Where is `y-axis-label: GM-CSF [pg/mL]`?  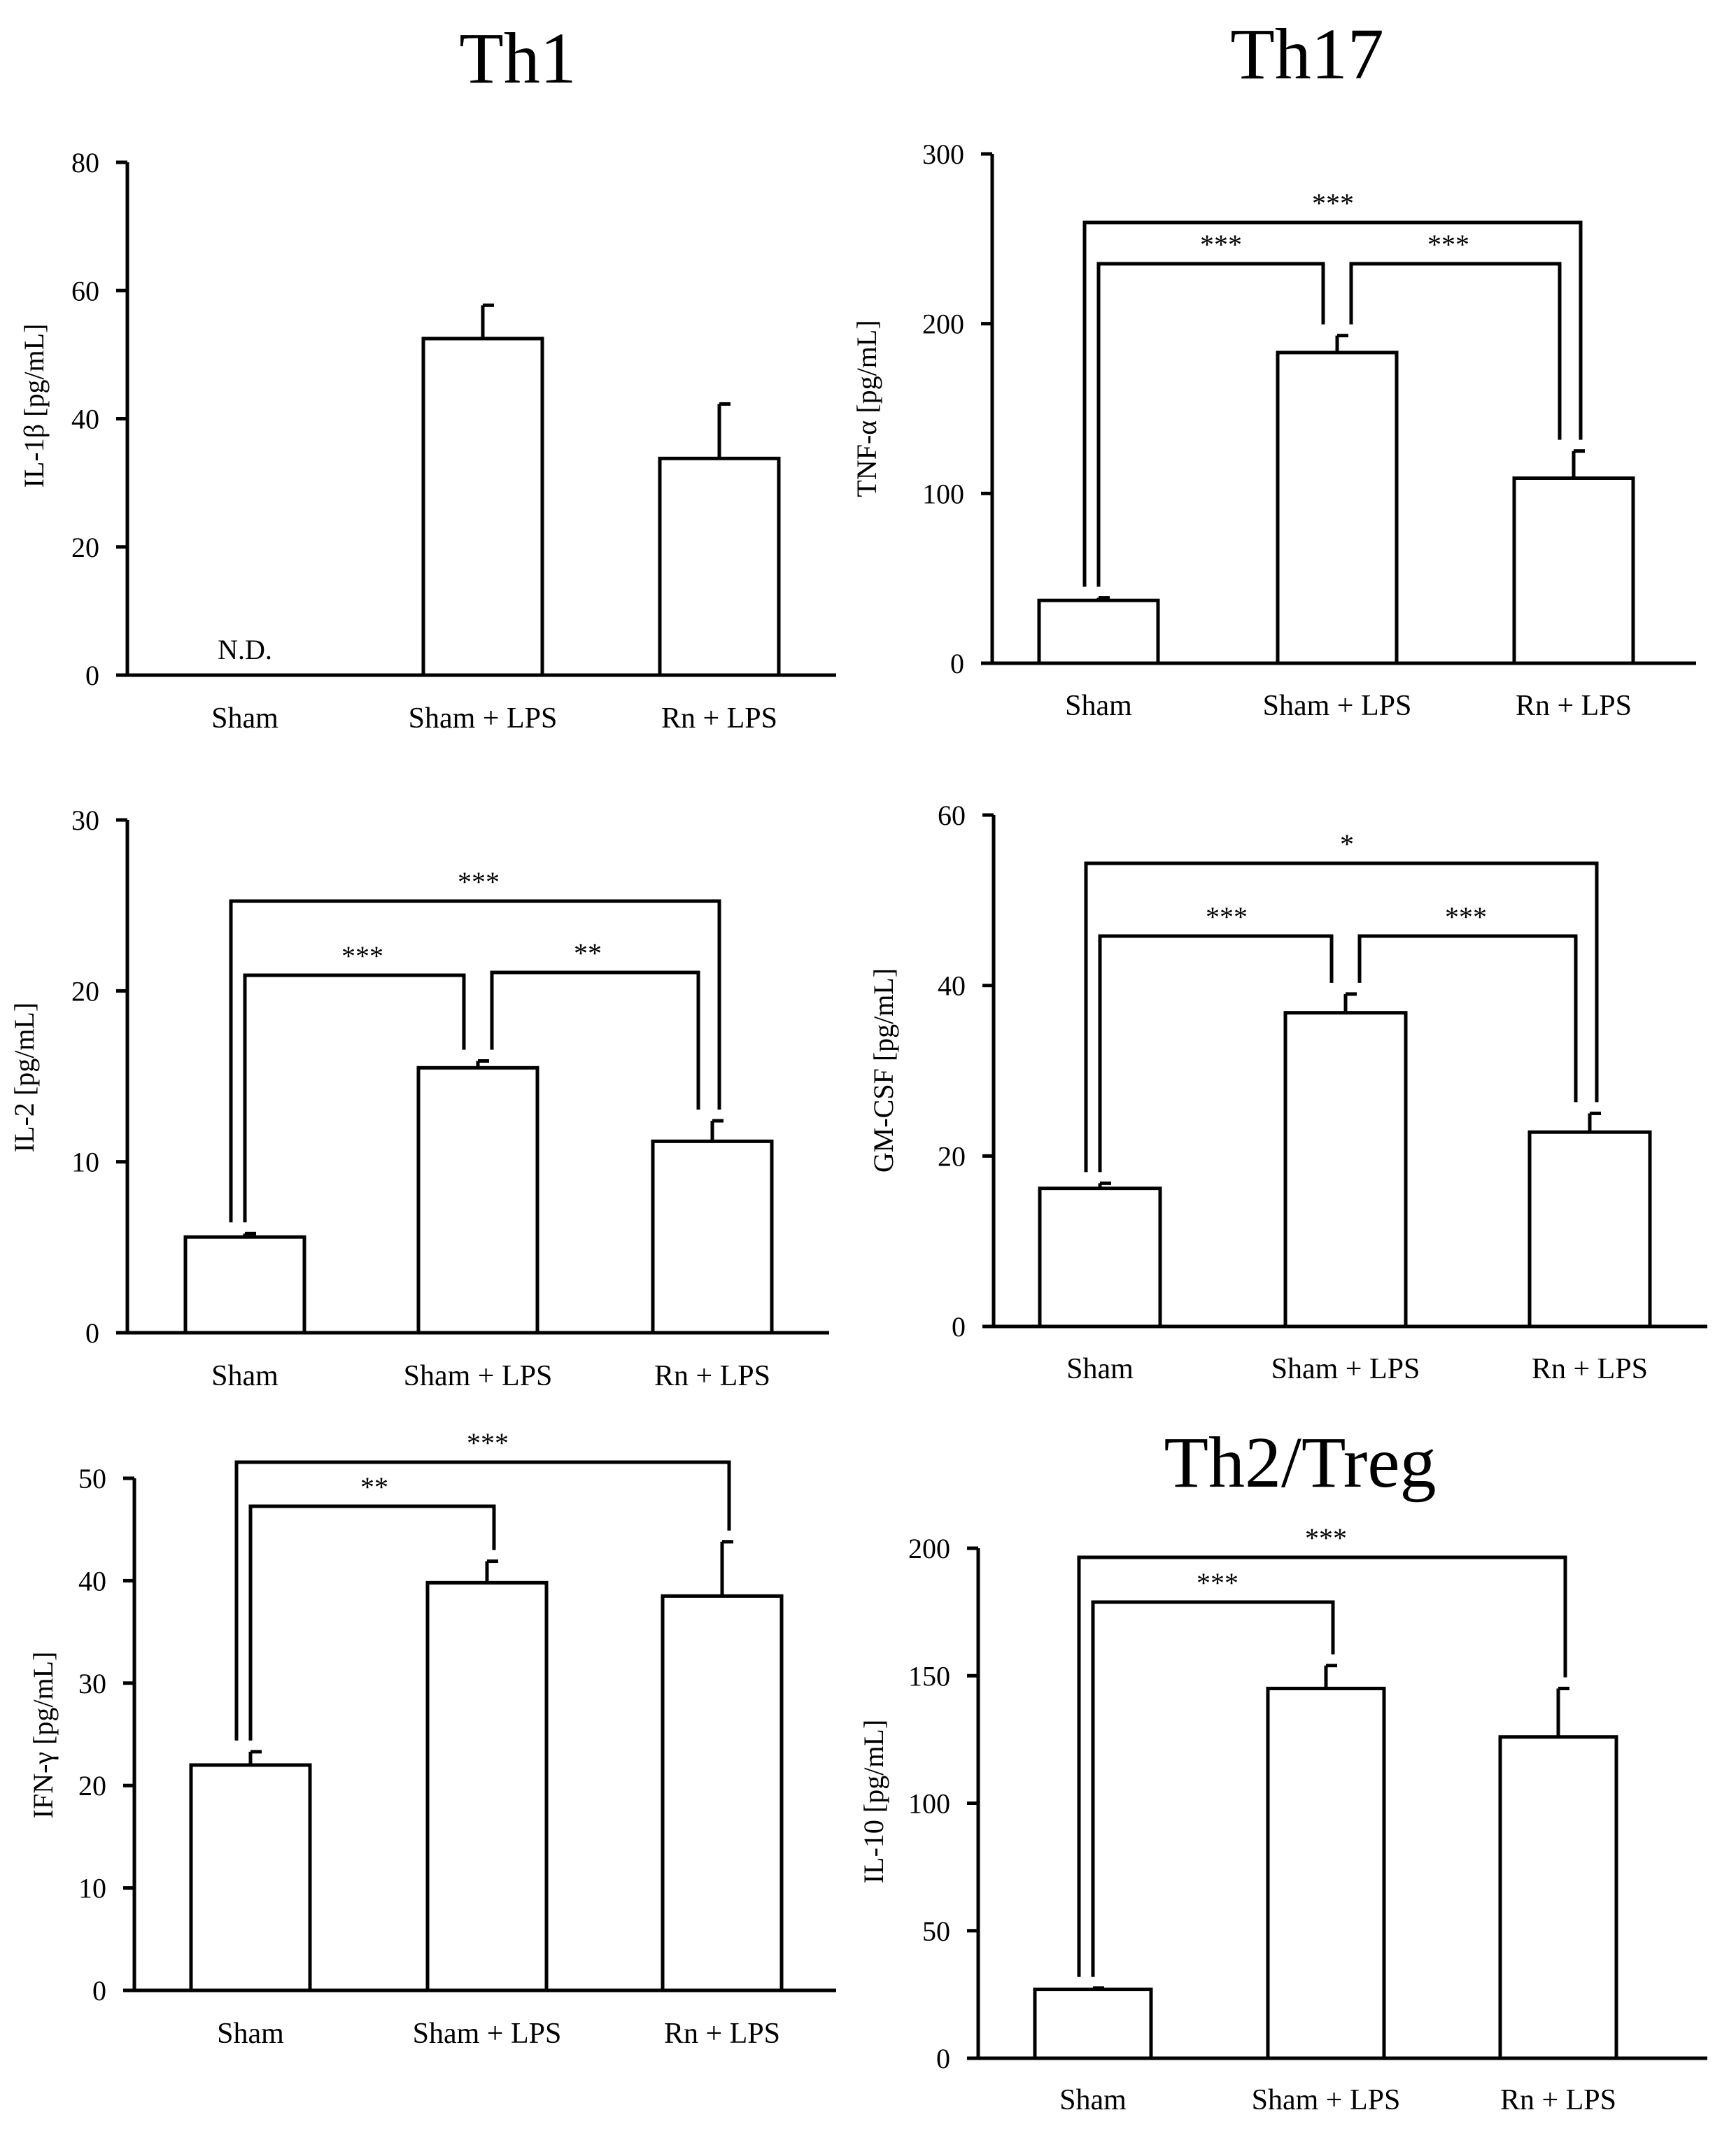 y-axis-label: GM-CSF [pg/mL] is located at coordinates (884, 1070).